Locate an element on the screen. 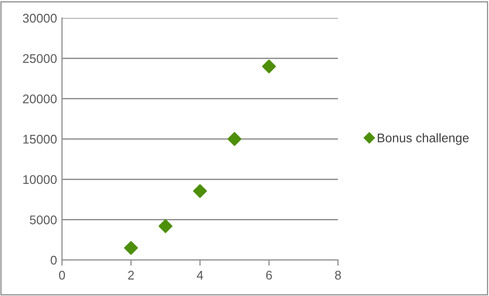 The width and height of the screenshot is (489, 296). y-tick-label: 0 is located at coordinates (53, 260).